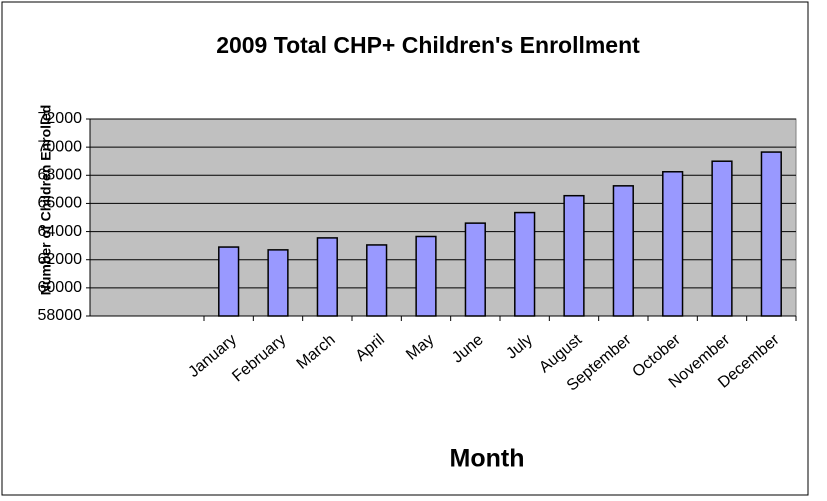  I want to click on y-tick-label: 60000, so click(60, 287).